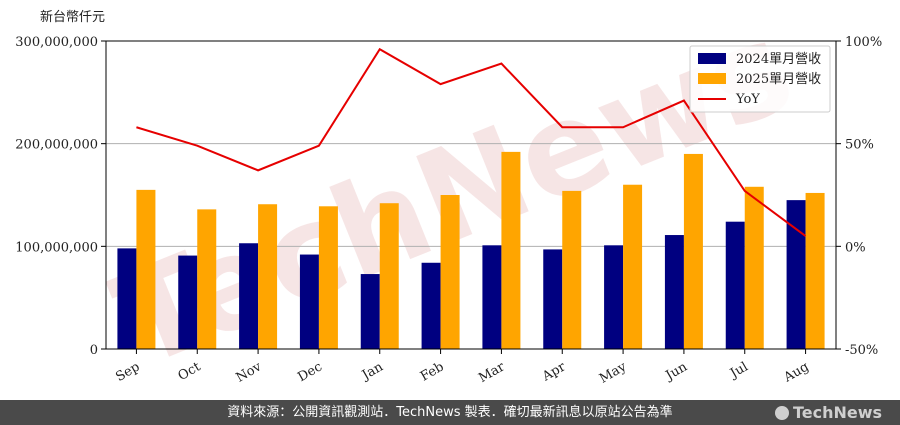  Describe the element at coordinates (249, 296) in the screenshot. I see `bar-2024-nov` at that location.